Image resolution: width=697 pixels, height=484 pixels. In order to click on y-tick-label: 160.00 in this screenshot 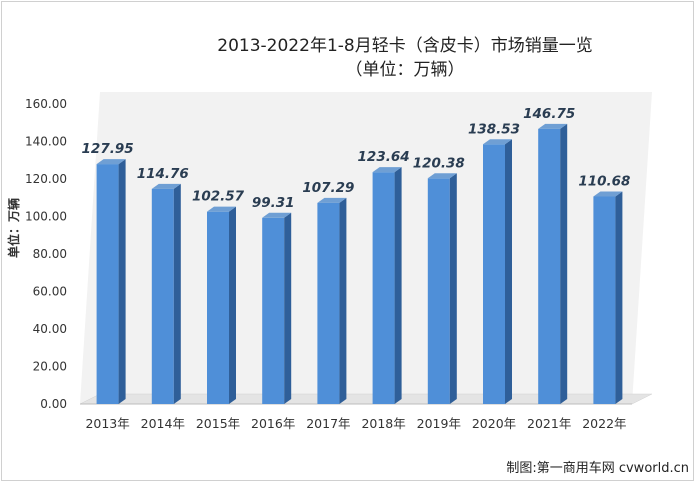, I will do `click(46, 104)`.